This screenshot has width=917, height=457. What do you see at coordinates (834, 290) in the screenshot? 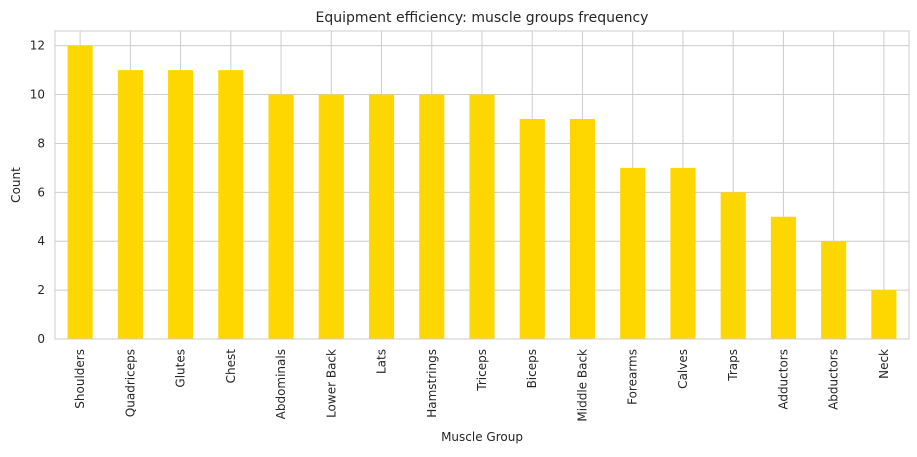
I see `bar-abductors` at bounding box center [834, 290].